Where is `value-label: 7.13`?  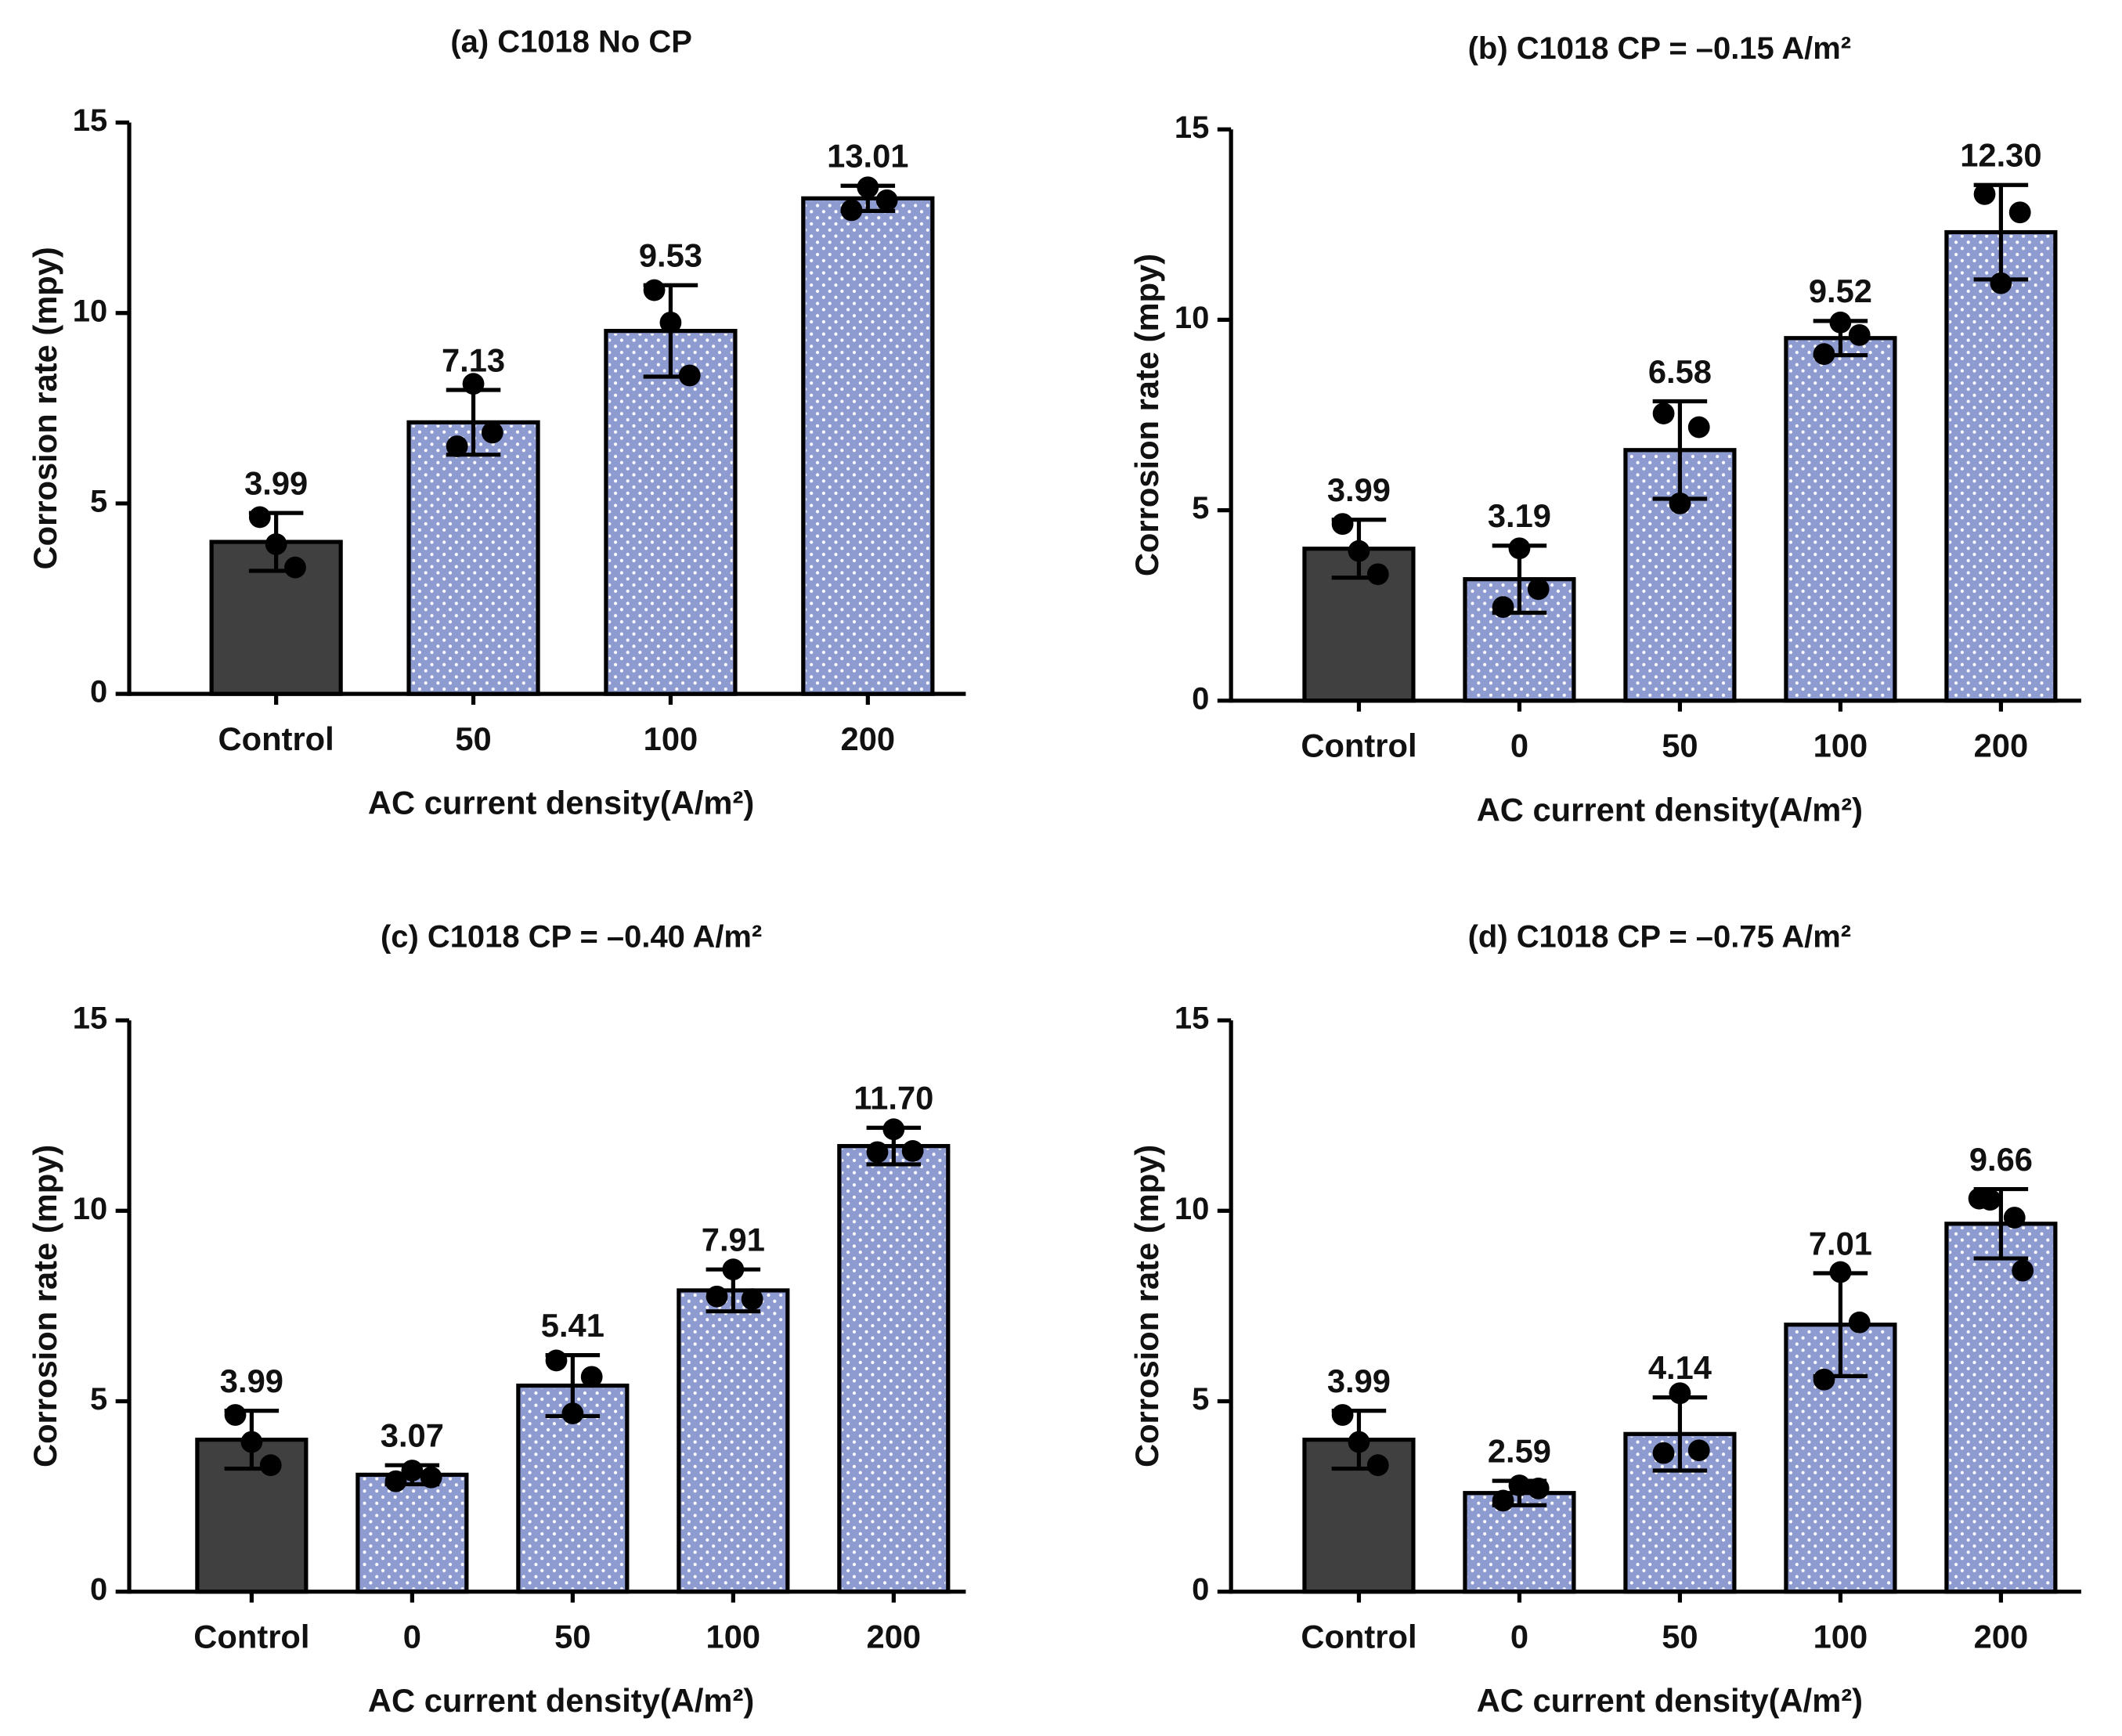 value-label: 7.13 is located at coordinates (474, 359).